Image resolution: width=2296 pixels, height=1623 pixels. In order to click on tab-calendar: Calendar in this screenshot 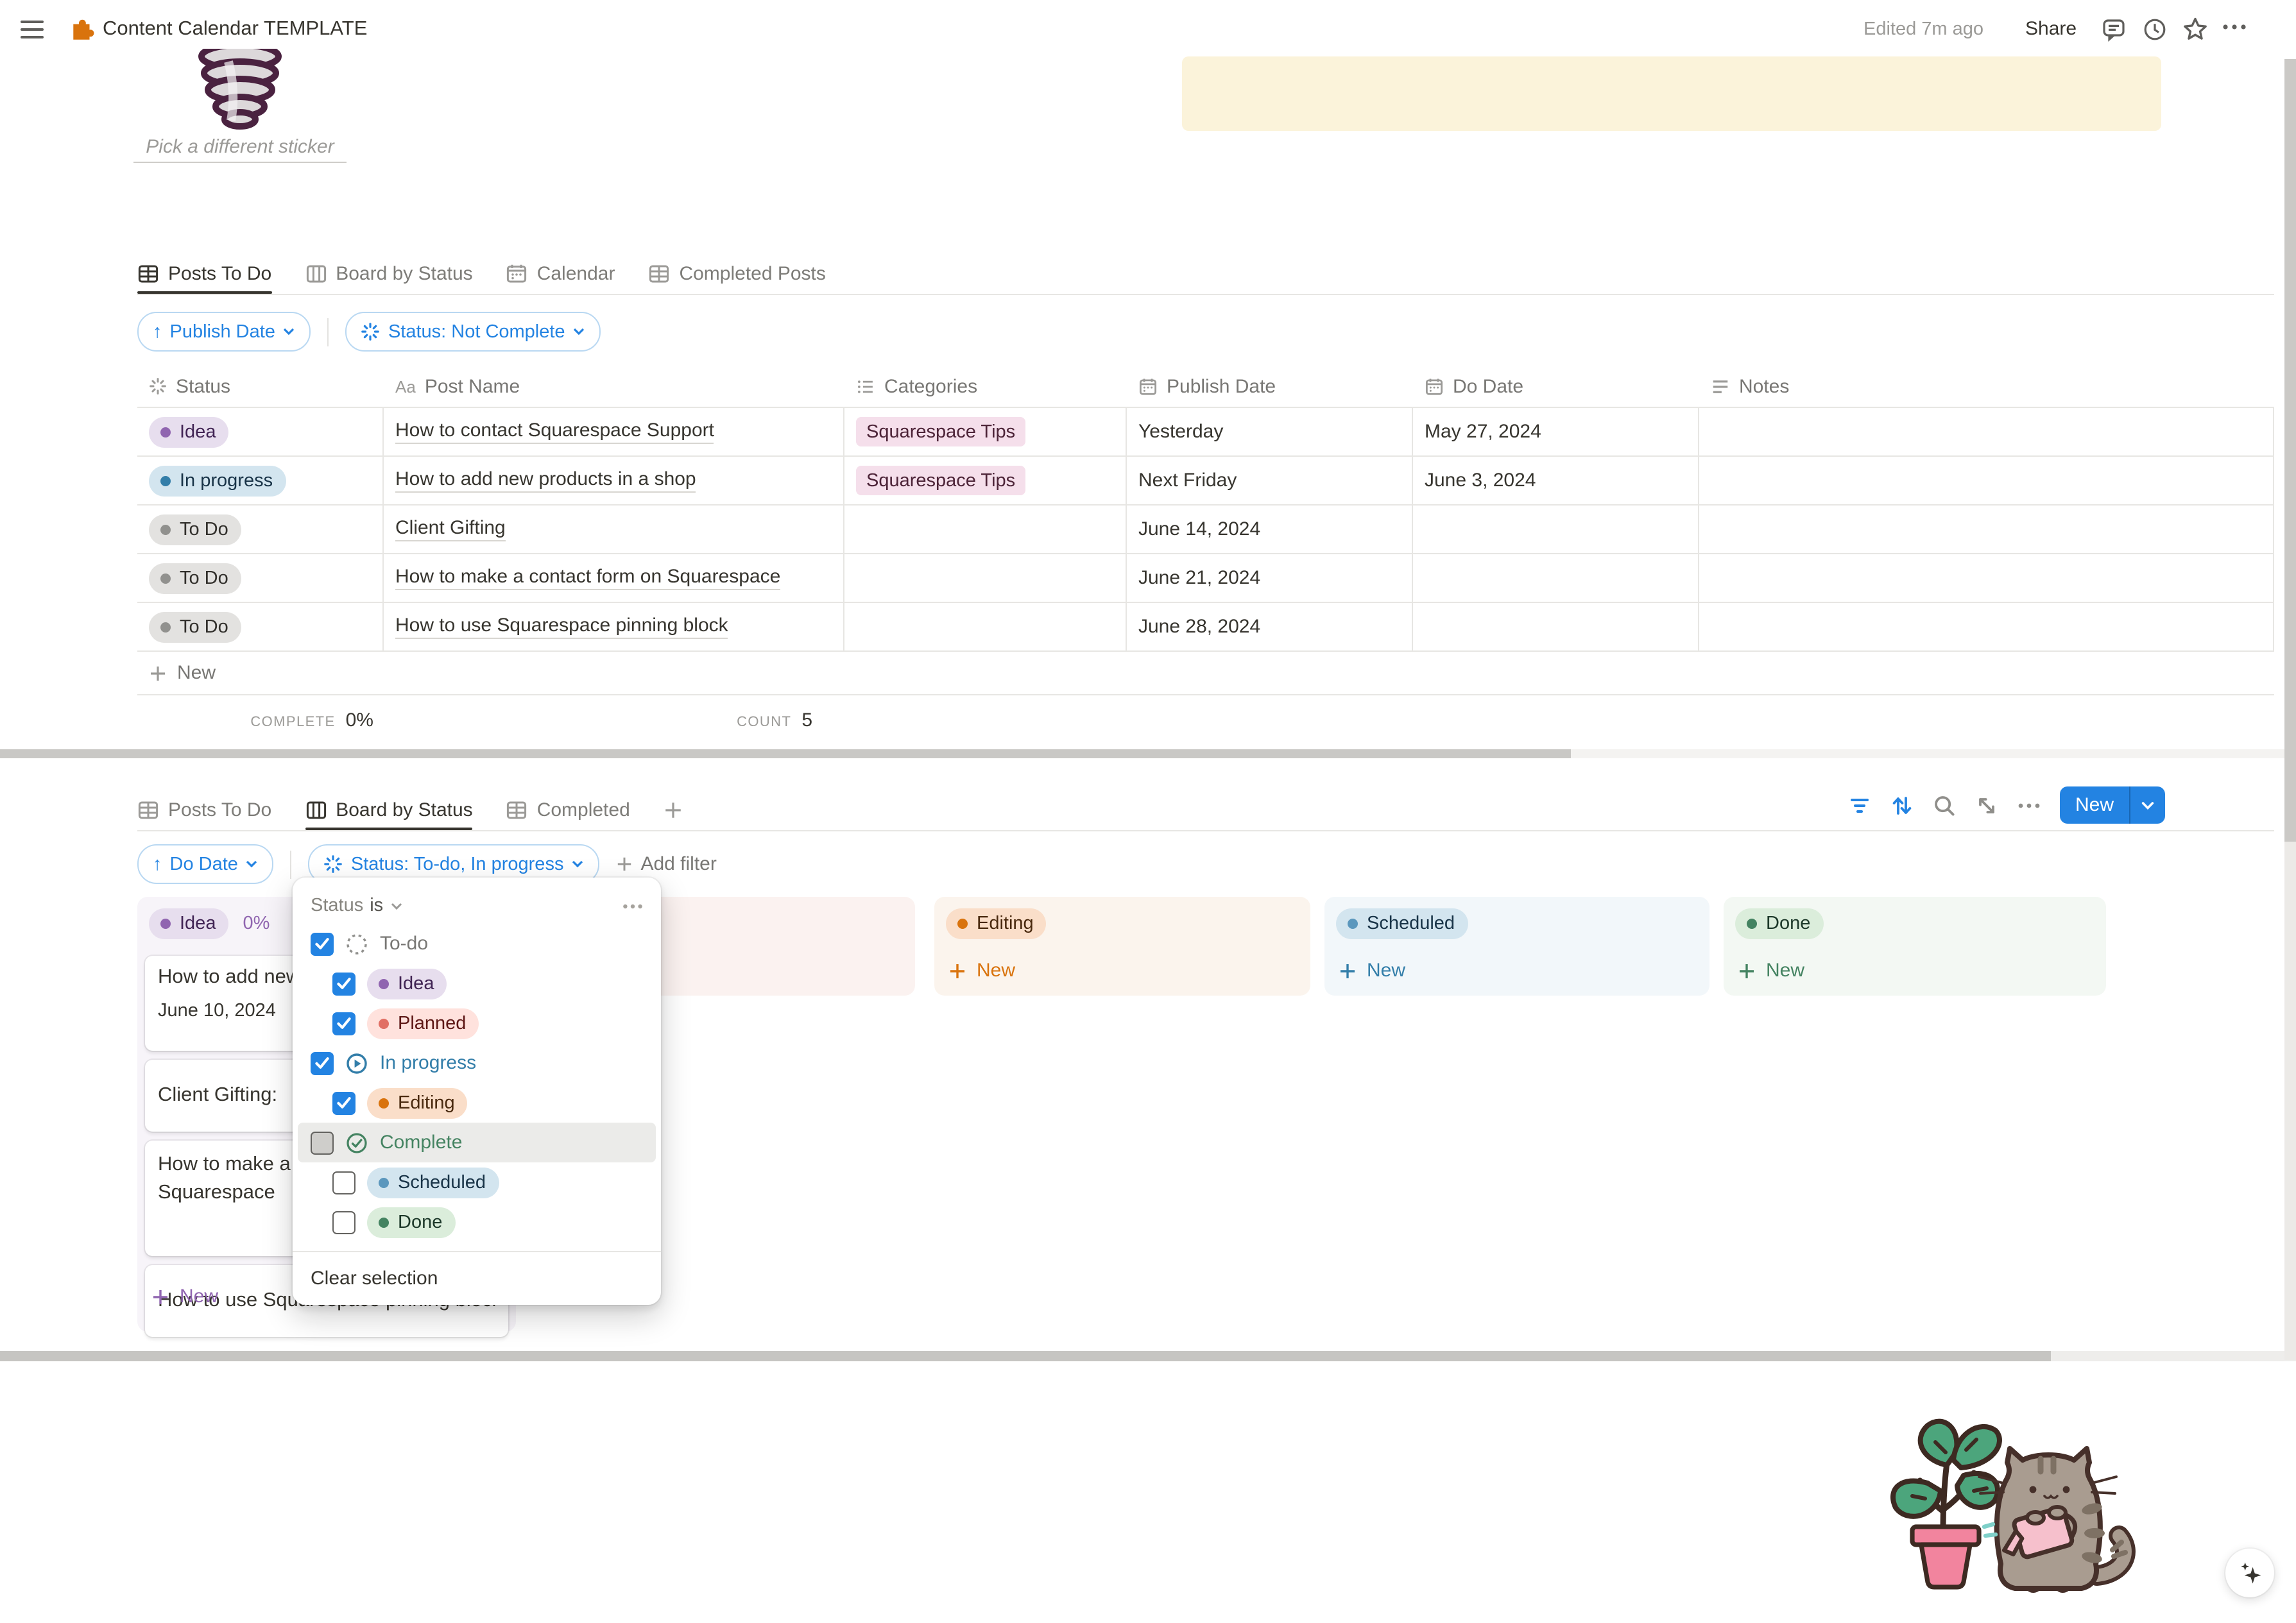, I will do `click(560, 273)`.